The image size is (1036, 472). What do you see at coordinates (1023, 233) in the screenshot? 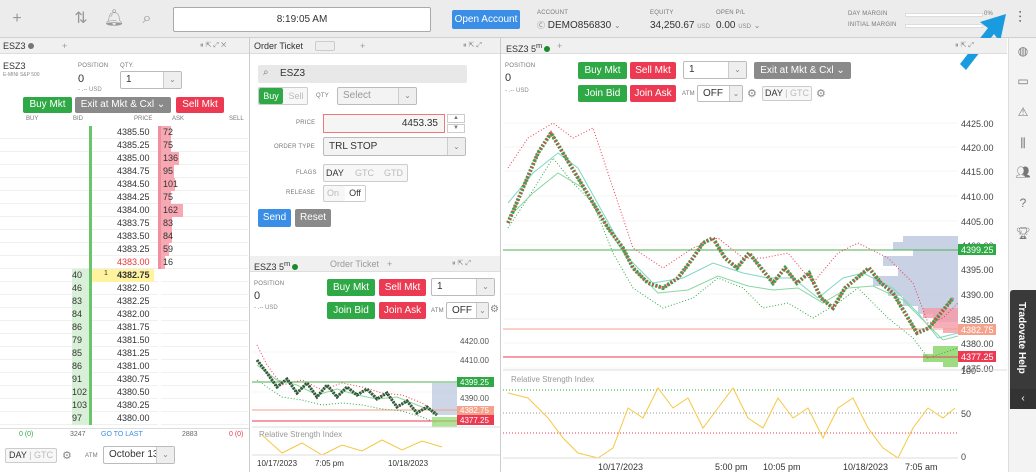
I see `trophy-icon: 🏆︎` at bounding box center [1023, 233].